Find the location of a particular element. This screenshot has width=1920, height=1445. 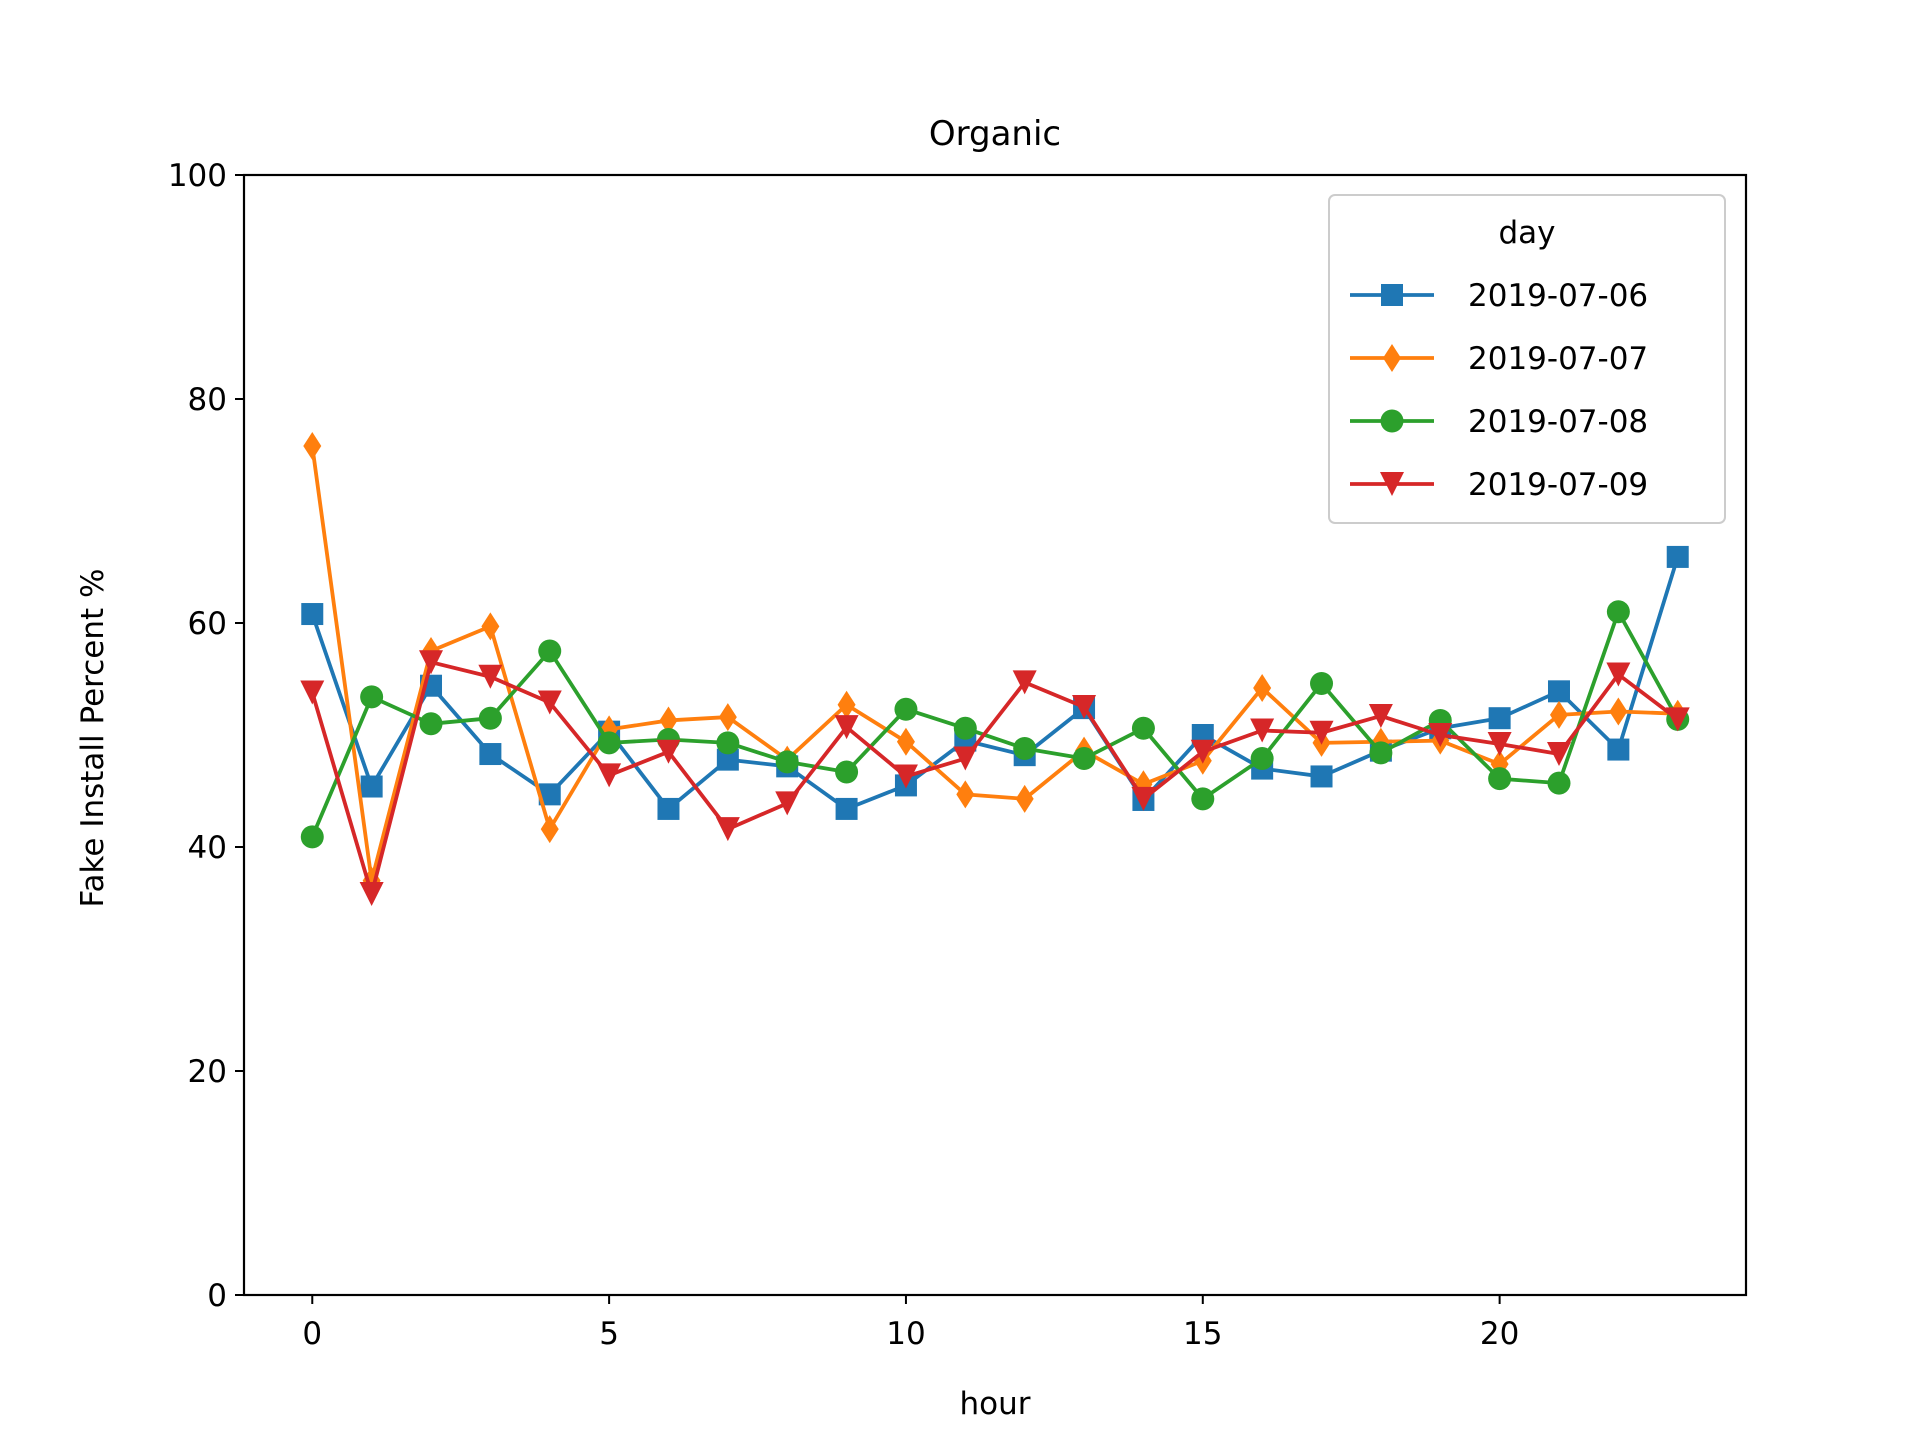

y-tick-label: 60 is located at coordinates (207, 624).